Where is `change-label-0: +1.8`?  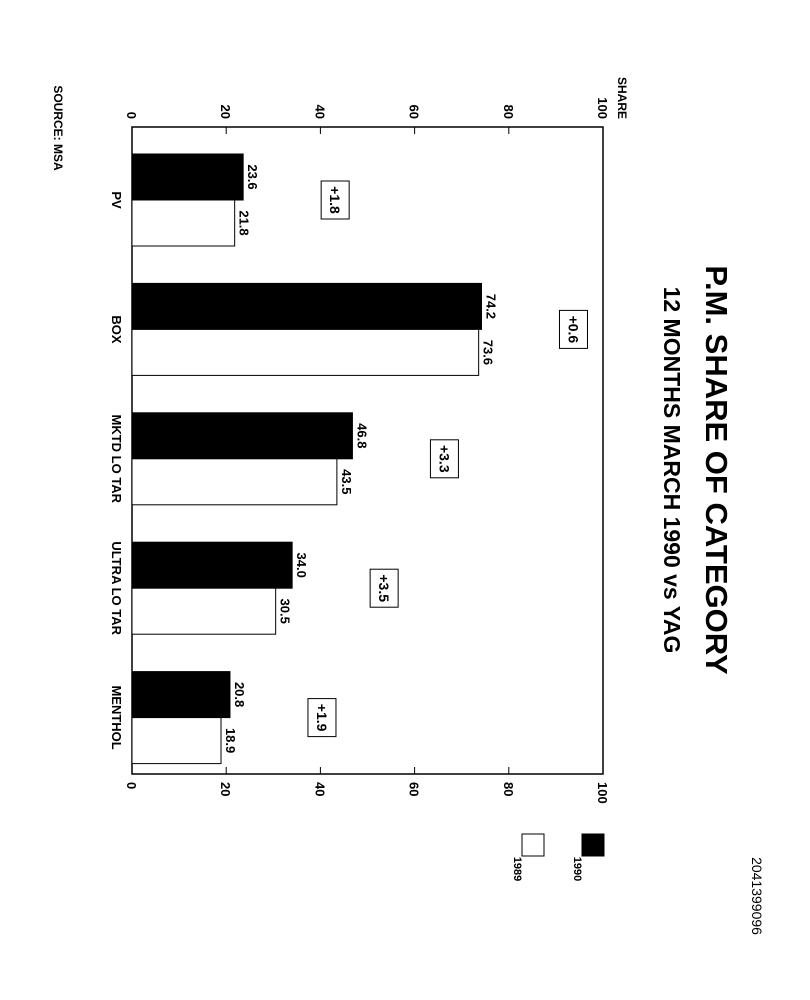 change-label-0: +1.8 is located at coordinates (335, 200).